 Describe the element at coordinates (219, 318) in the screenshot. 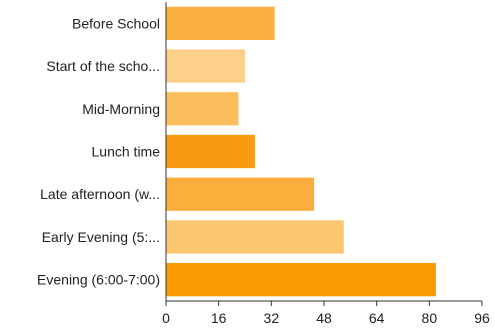

I see `x-tick-label: 16` at that location.